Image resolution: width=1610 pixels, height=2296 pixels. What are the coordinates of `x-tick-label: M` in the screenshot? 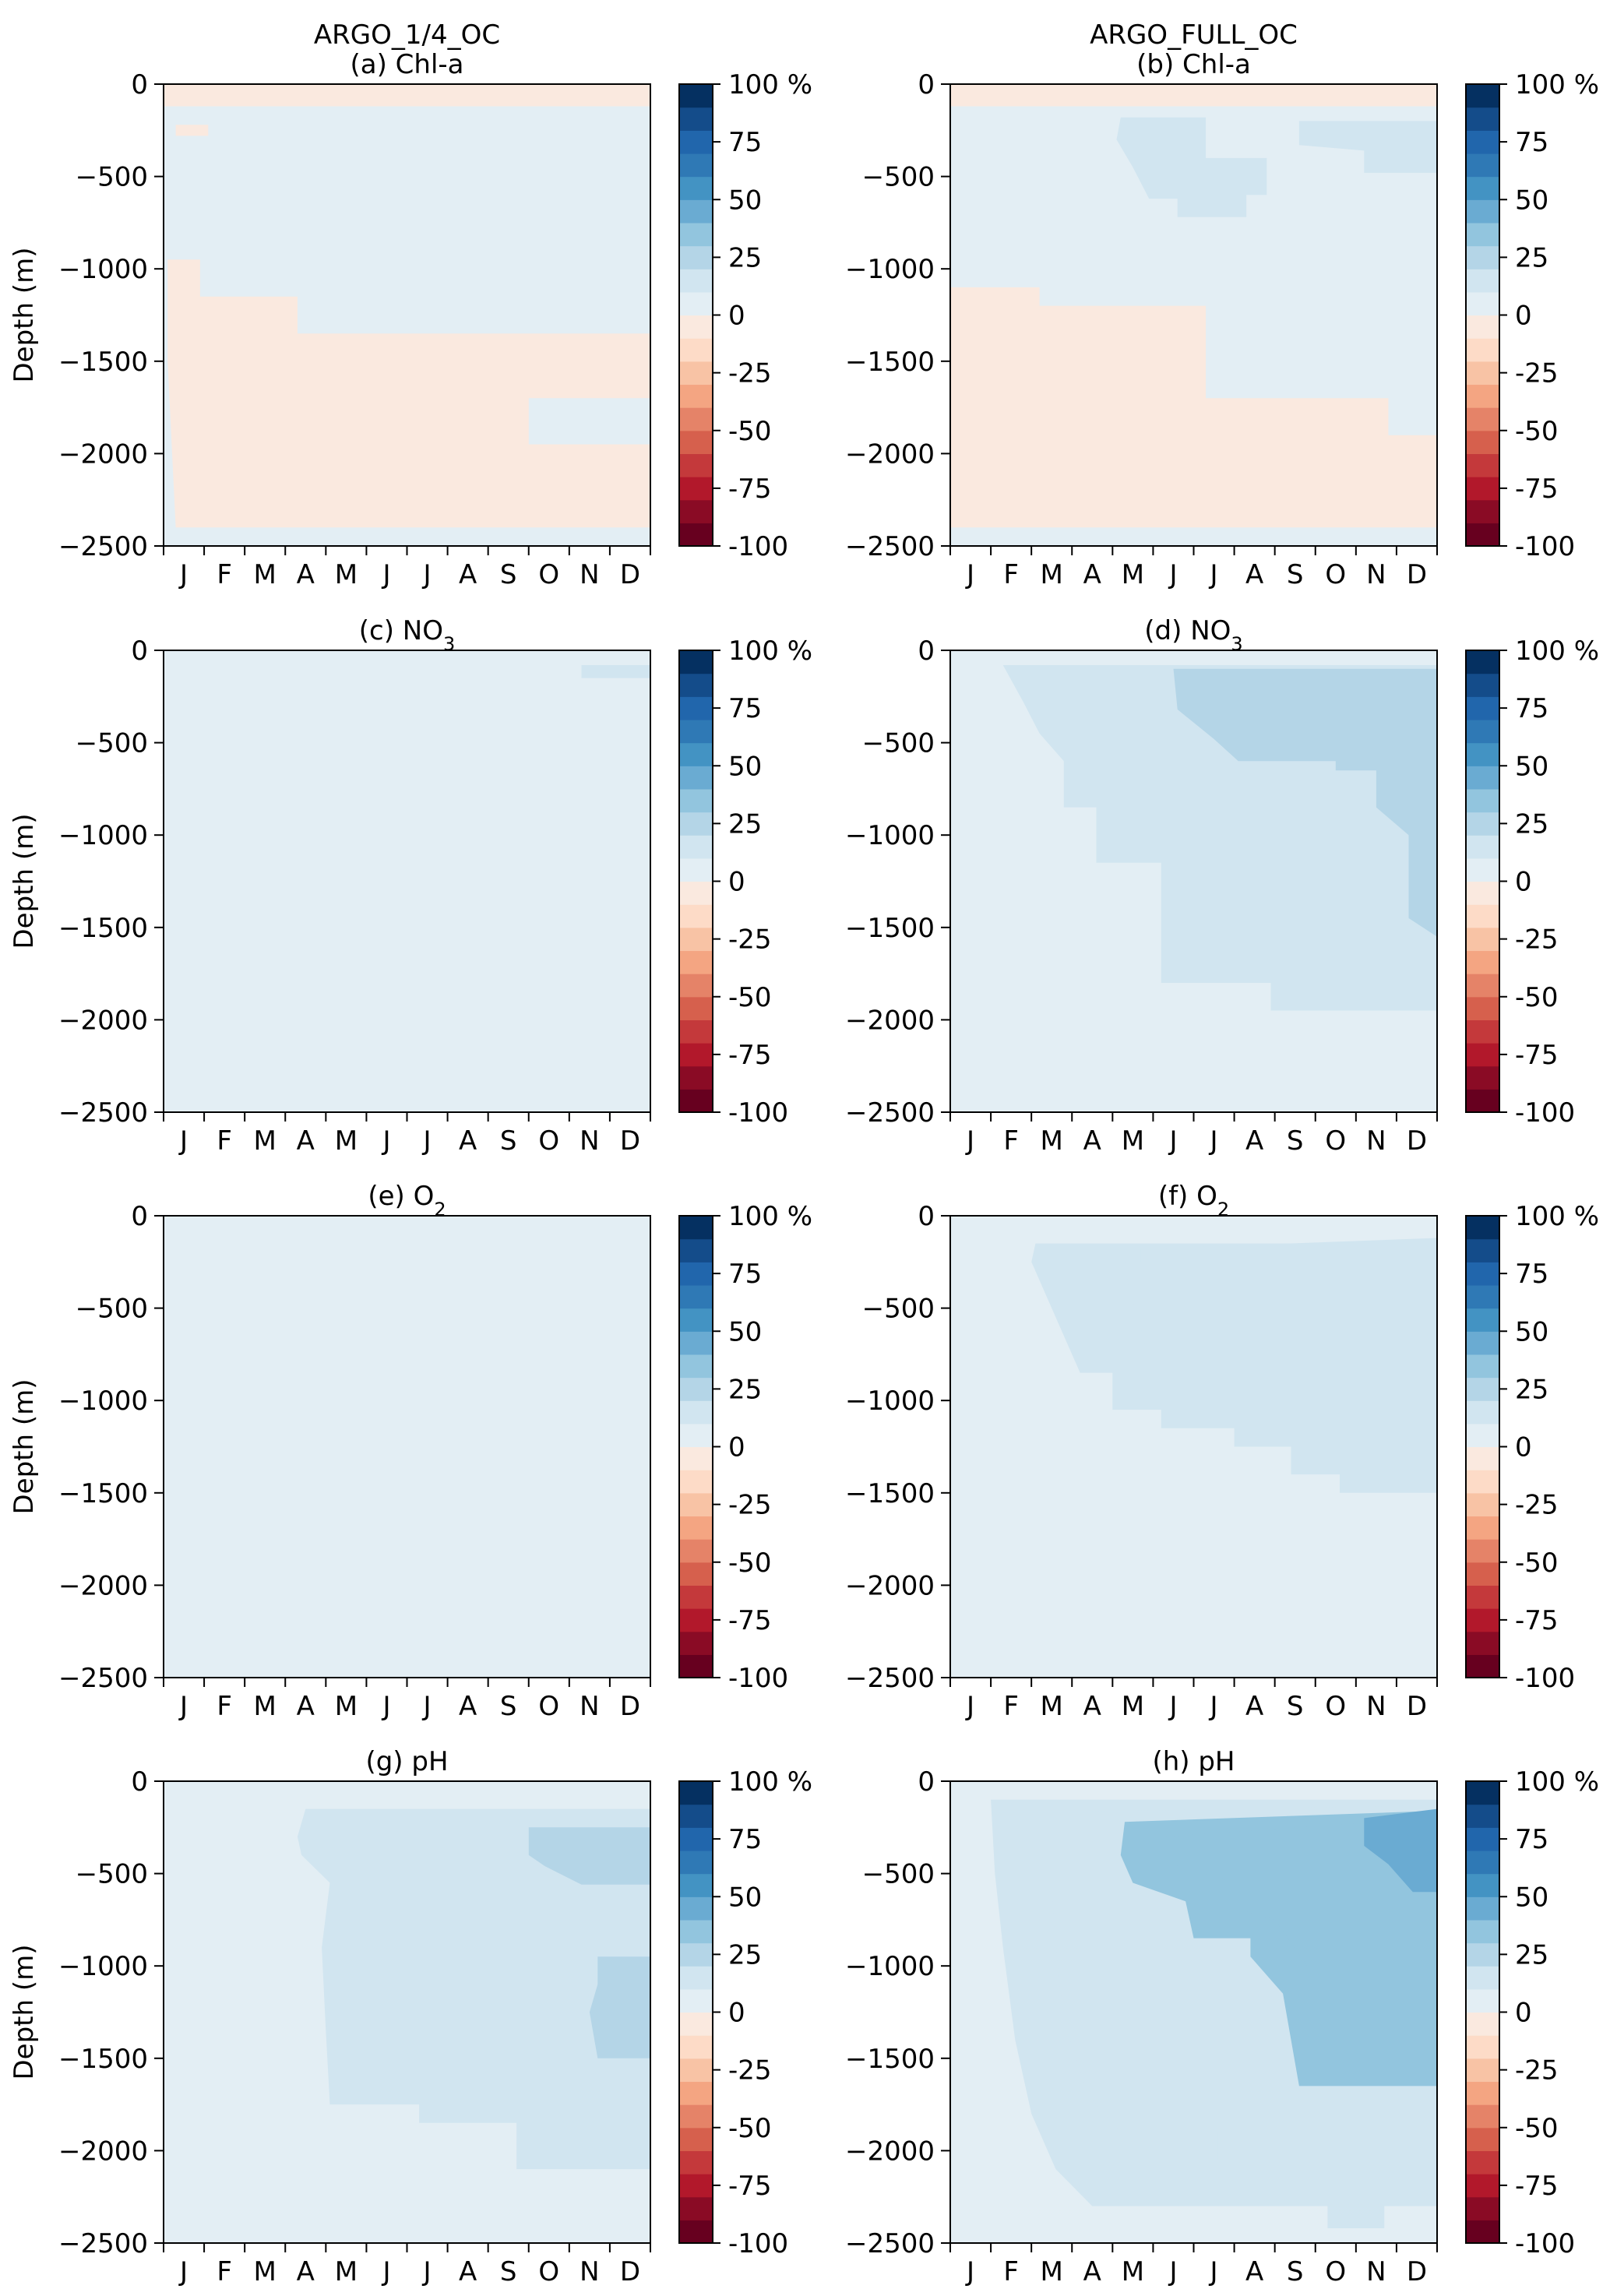 It's located at (1133, 2271).